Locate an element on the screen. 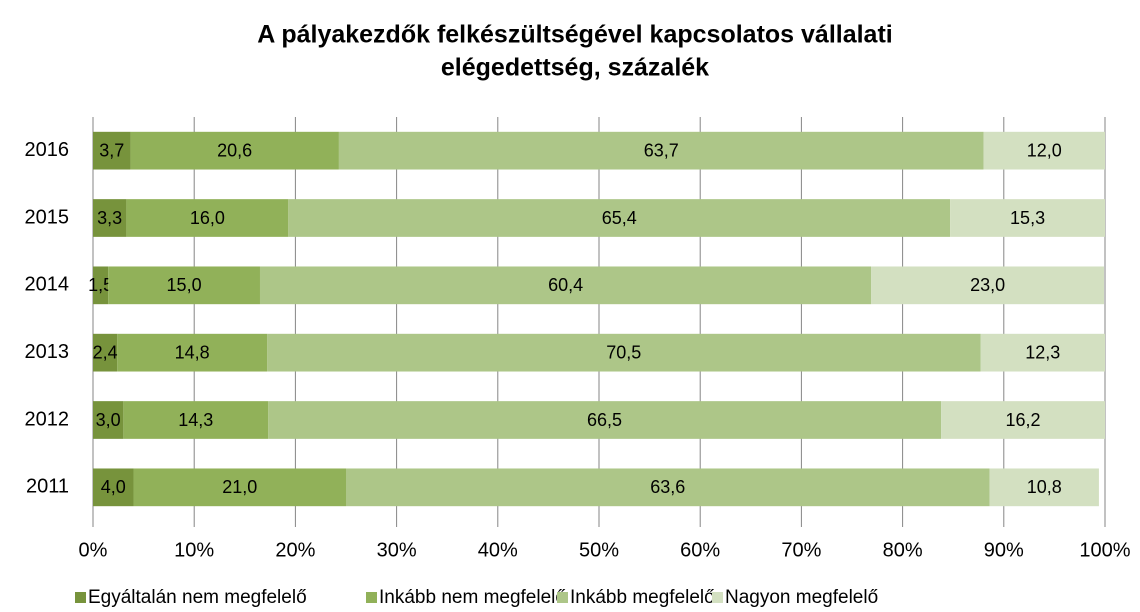 Image resolution: width=1140 pixels, height=612 pixels. value-label: 20,6 is located at coordinates (234, 150).